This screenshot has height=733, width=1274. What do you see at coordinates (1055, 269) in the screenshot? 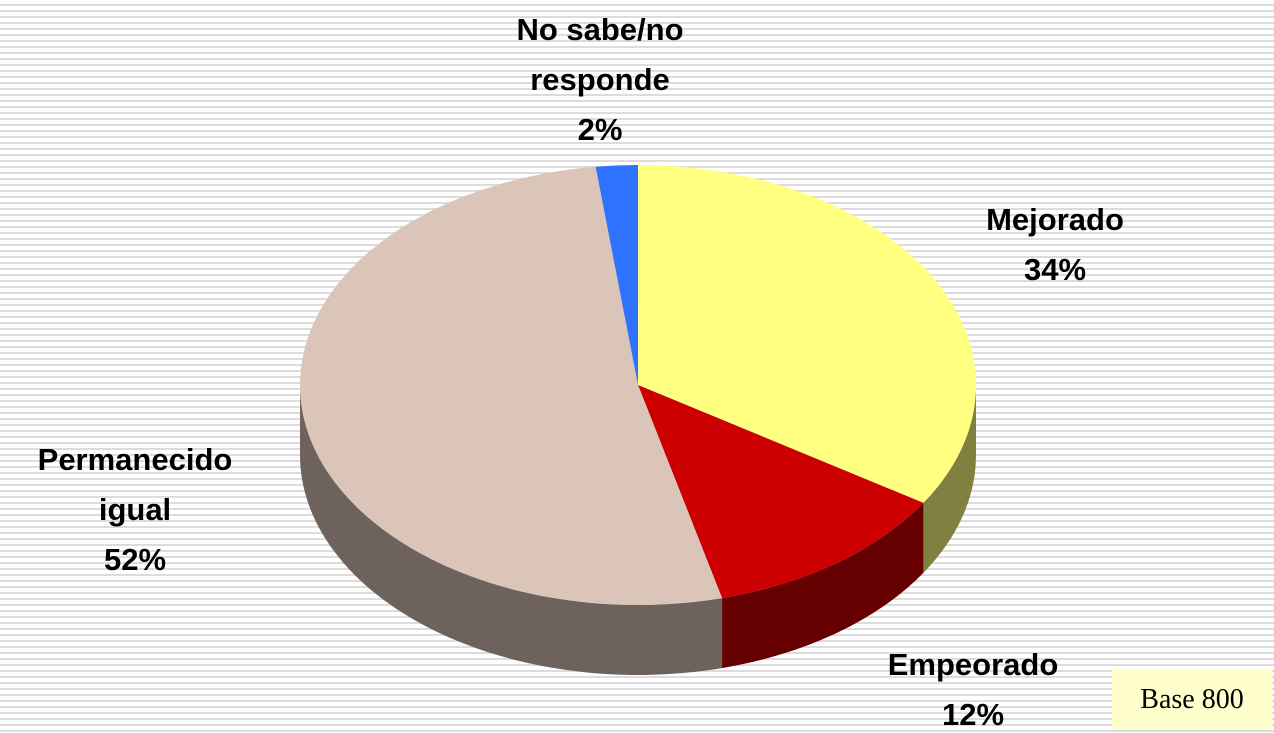
I see `value-label: 34%` at bounding box center [1055, 269].